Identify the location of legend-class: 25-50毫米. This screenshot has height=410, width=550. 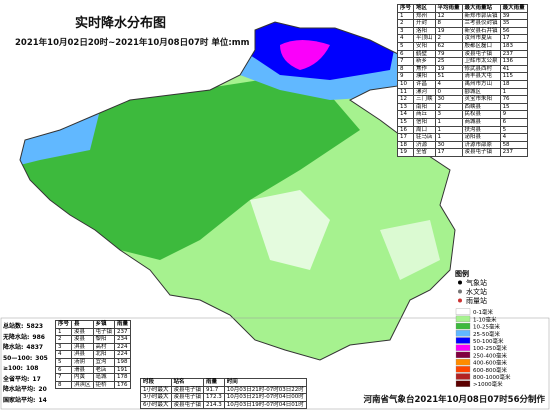
(486, 334).